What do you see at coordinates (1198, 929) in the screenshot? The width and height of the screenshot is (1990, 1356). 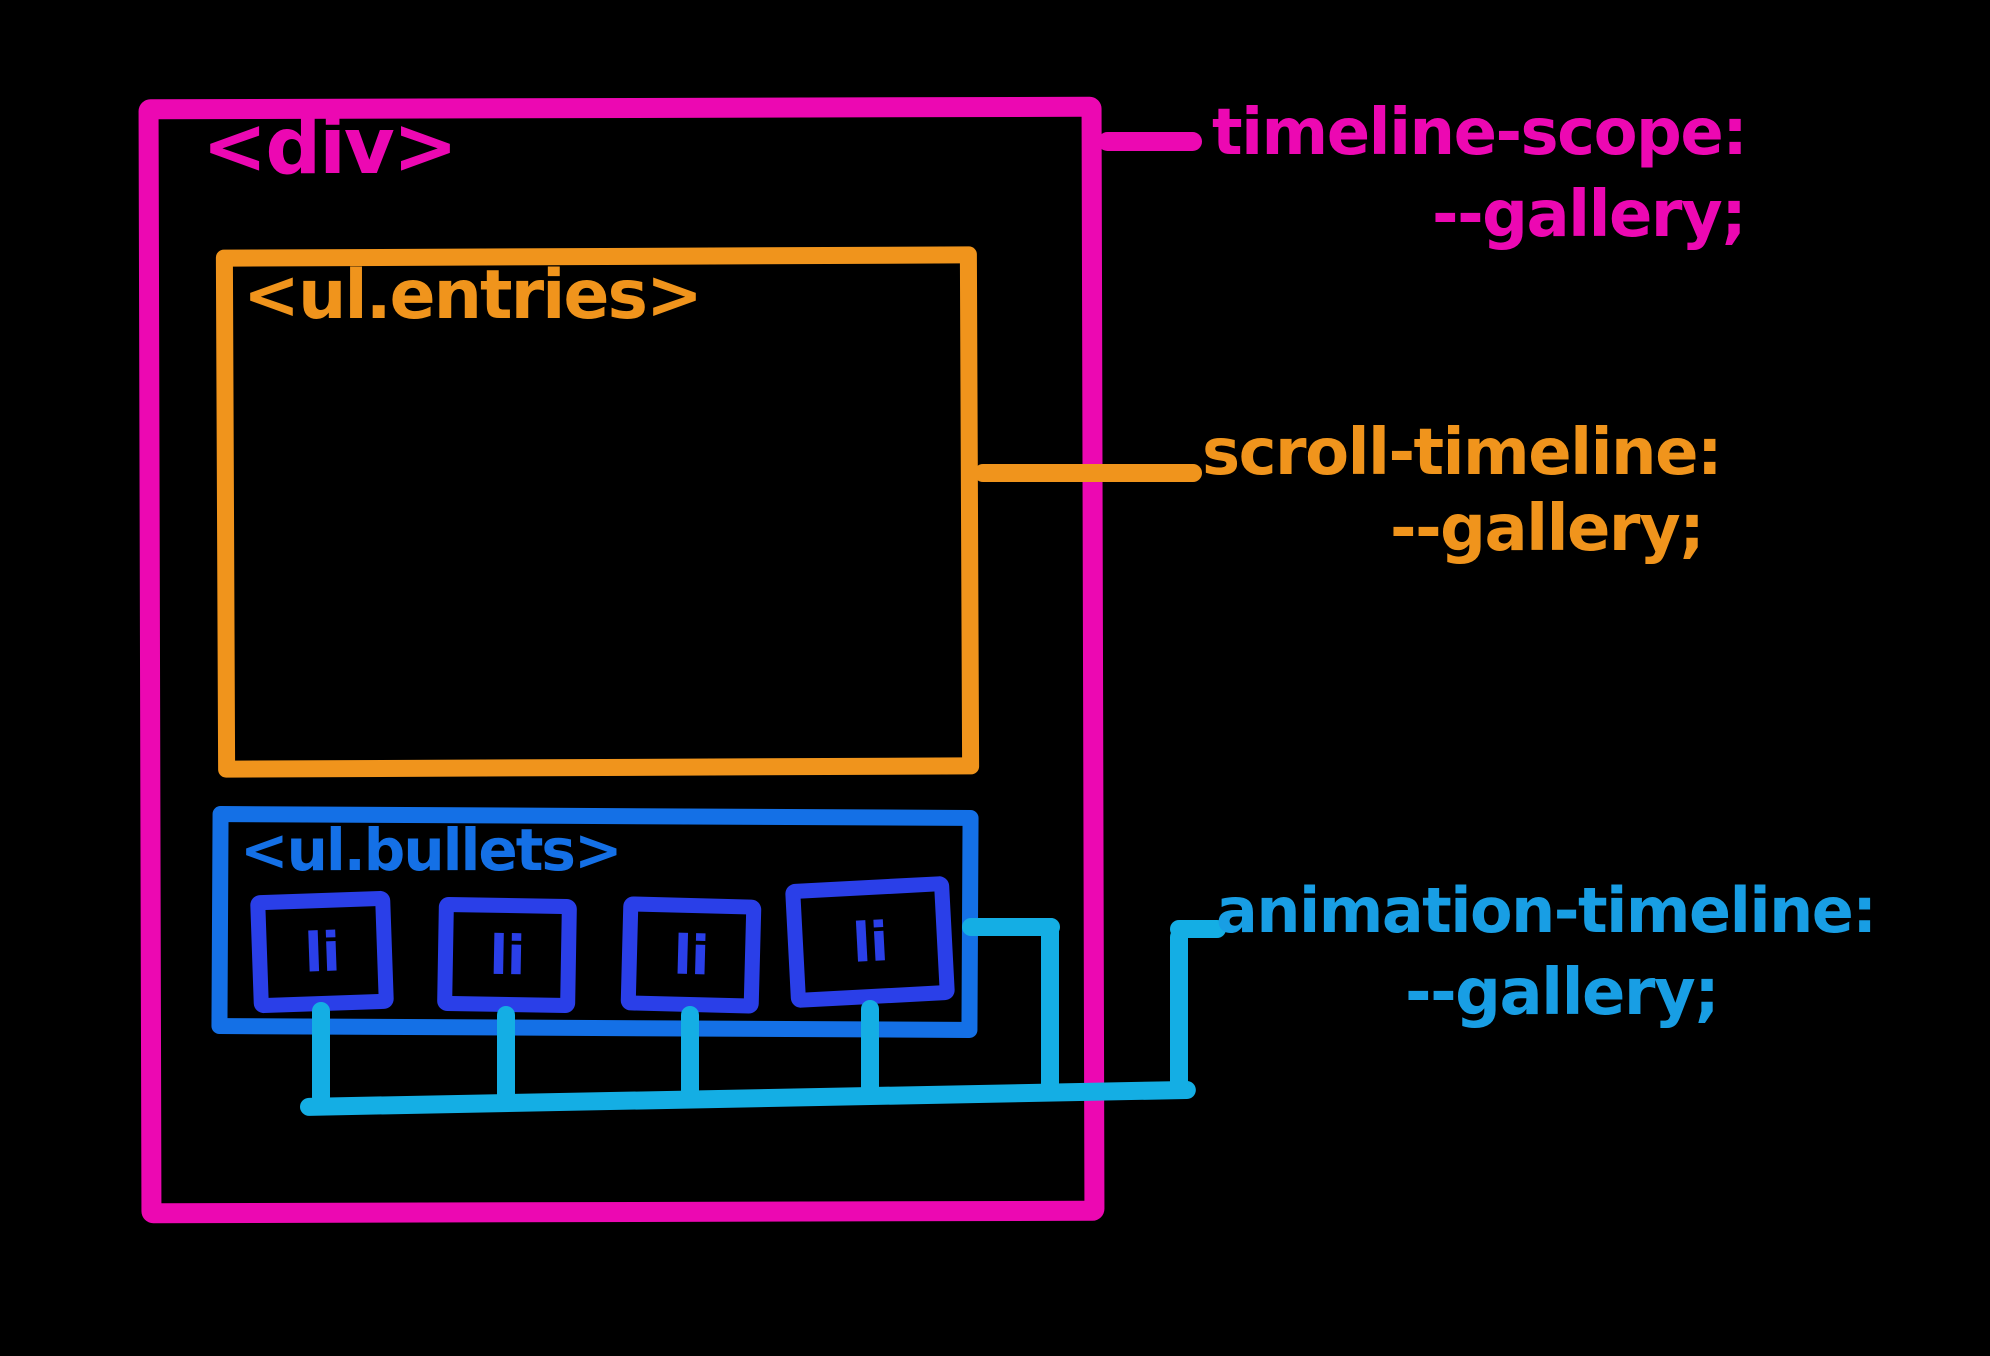 I see `animation-annotation-stub-line` at bounding box center [1198, 929].